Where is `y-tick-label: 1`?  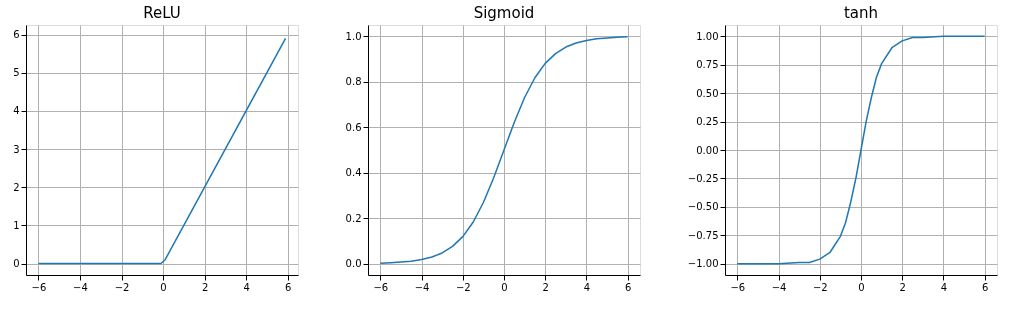 y-tick-label: 1 is located at coordinates (16, 225).